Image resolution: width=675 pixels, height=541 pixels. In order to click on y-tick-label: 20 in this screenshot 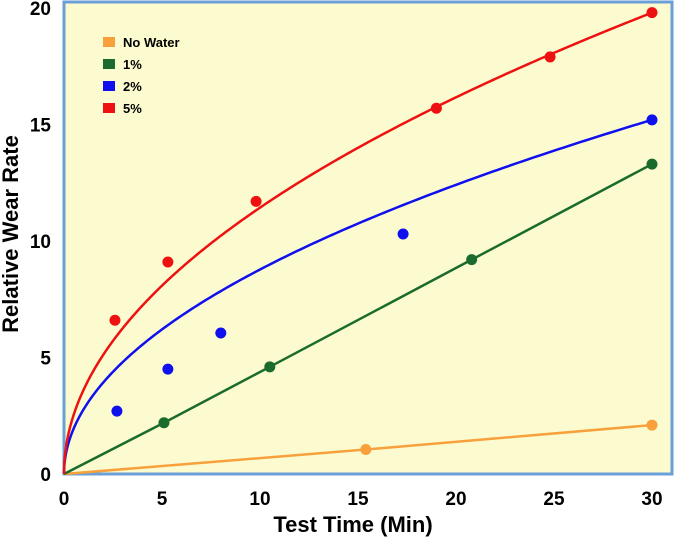, I will do `click(40, 10)`.